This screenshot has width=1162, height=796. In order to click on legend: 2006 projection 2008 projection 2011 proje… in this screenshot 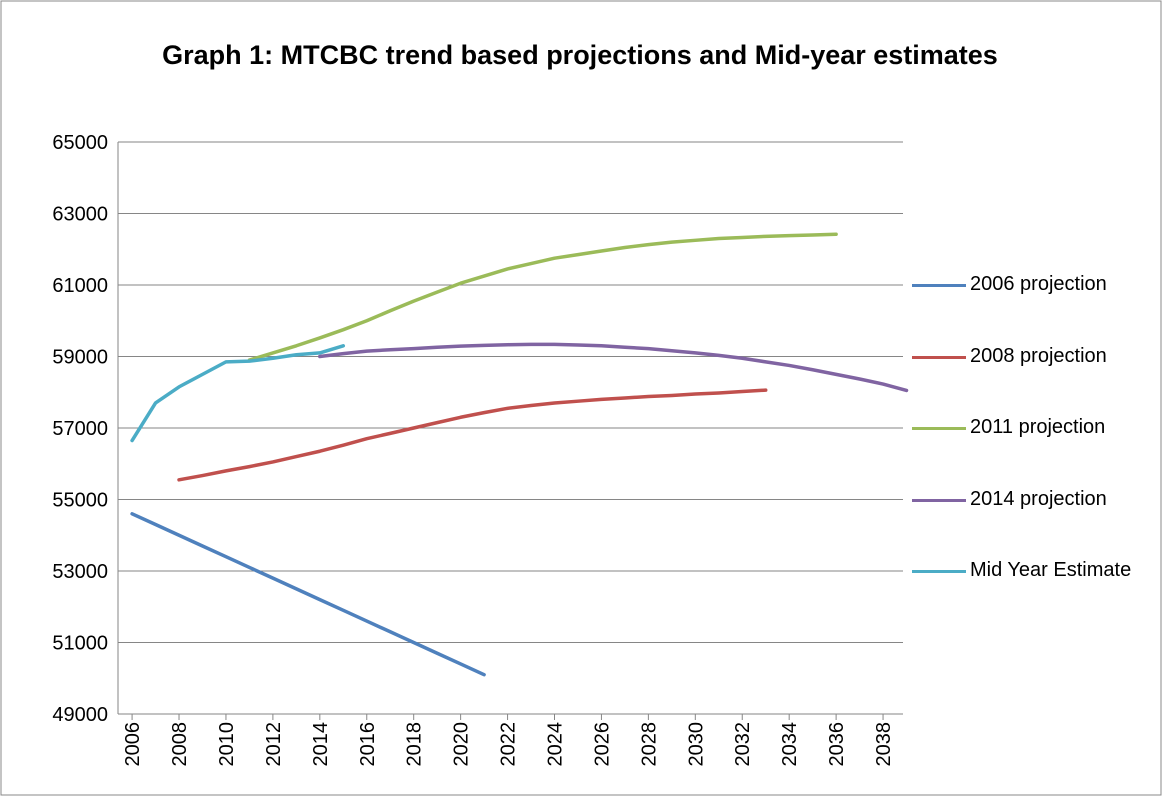, I will do `click(1032, 449)`.